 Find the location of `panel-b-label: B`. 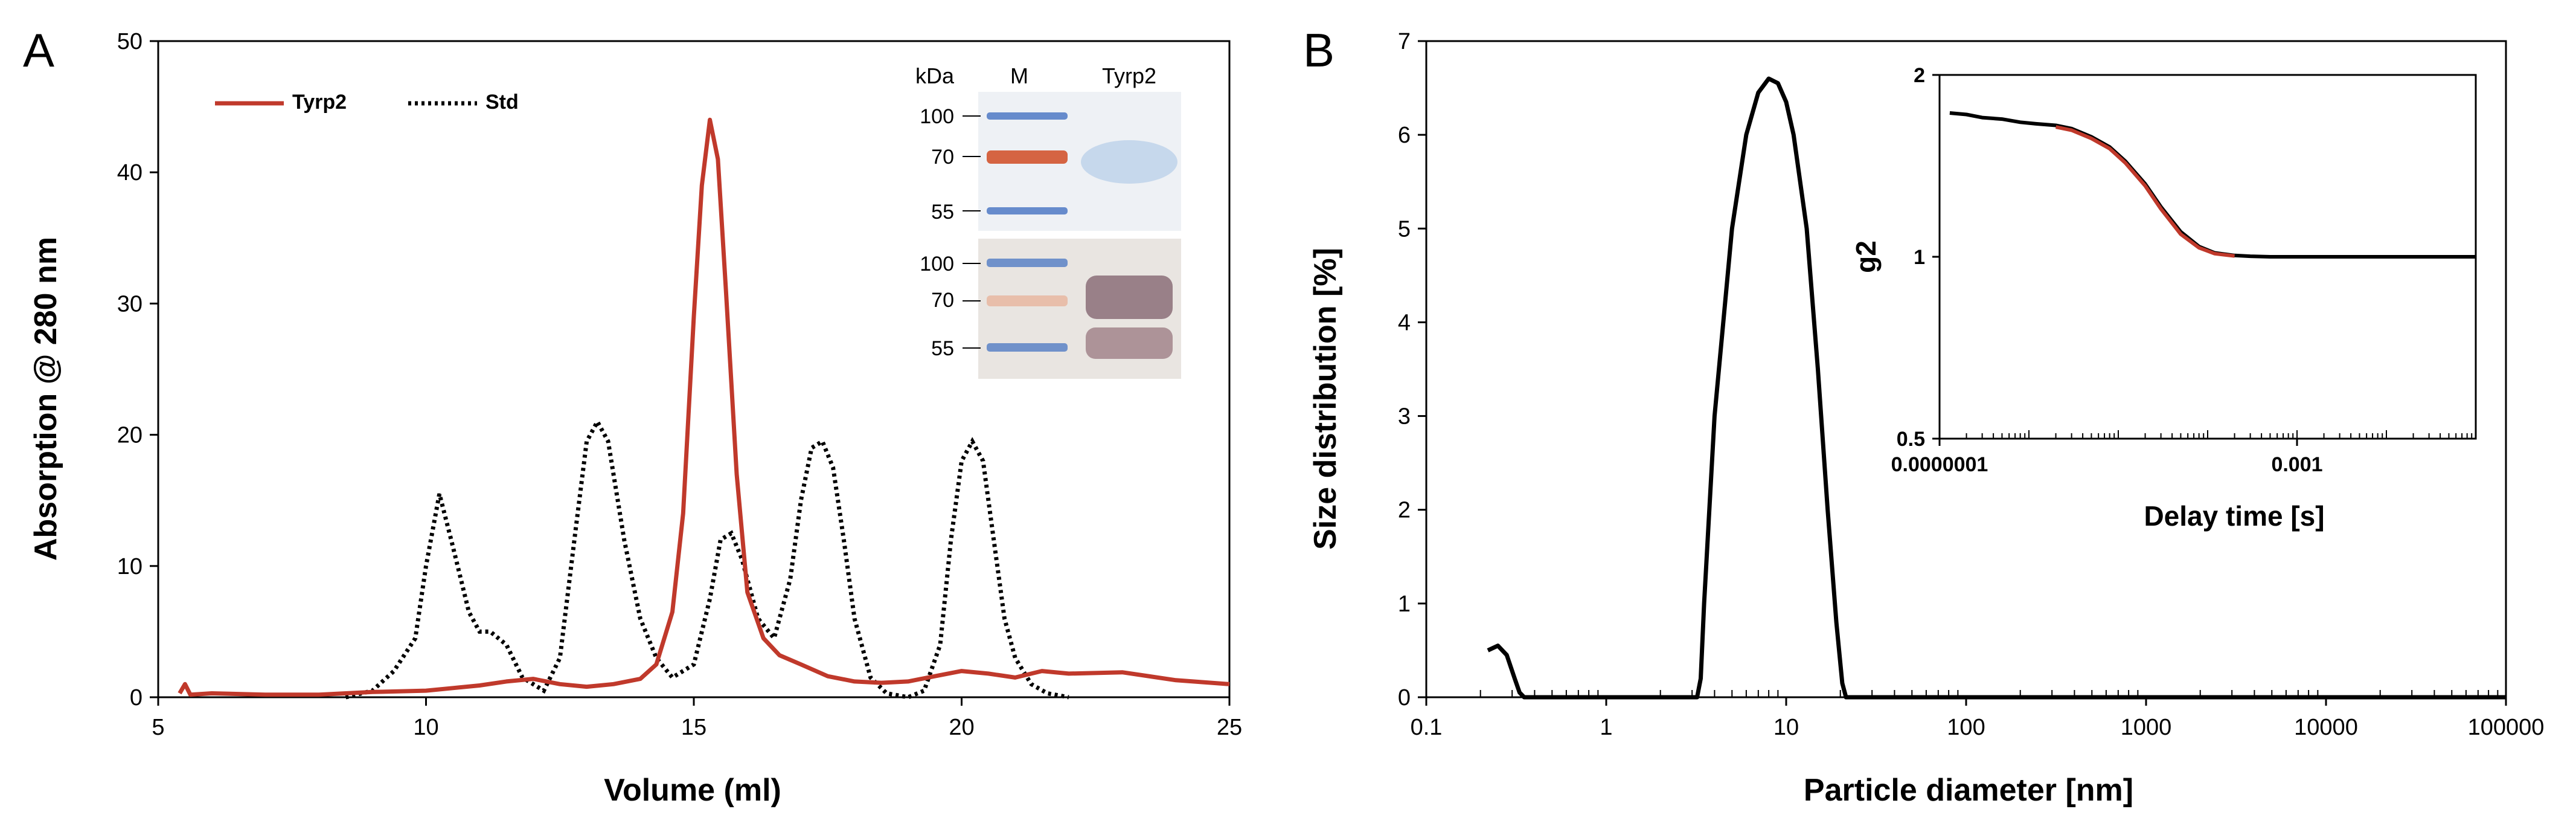

panel-b-label: B is located at coordinates (1318, 50).